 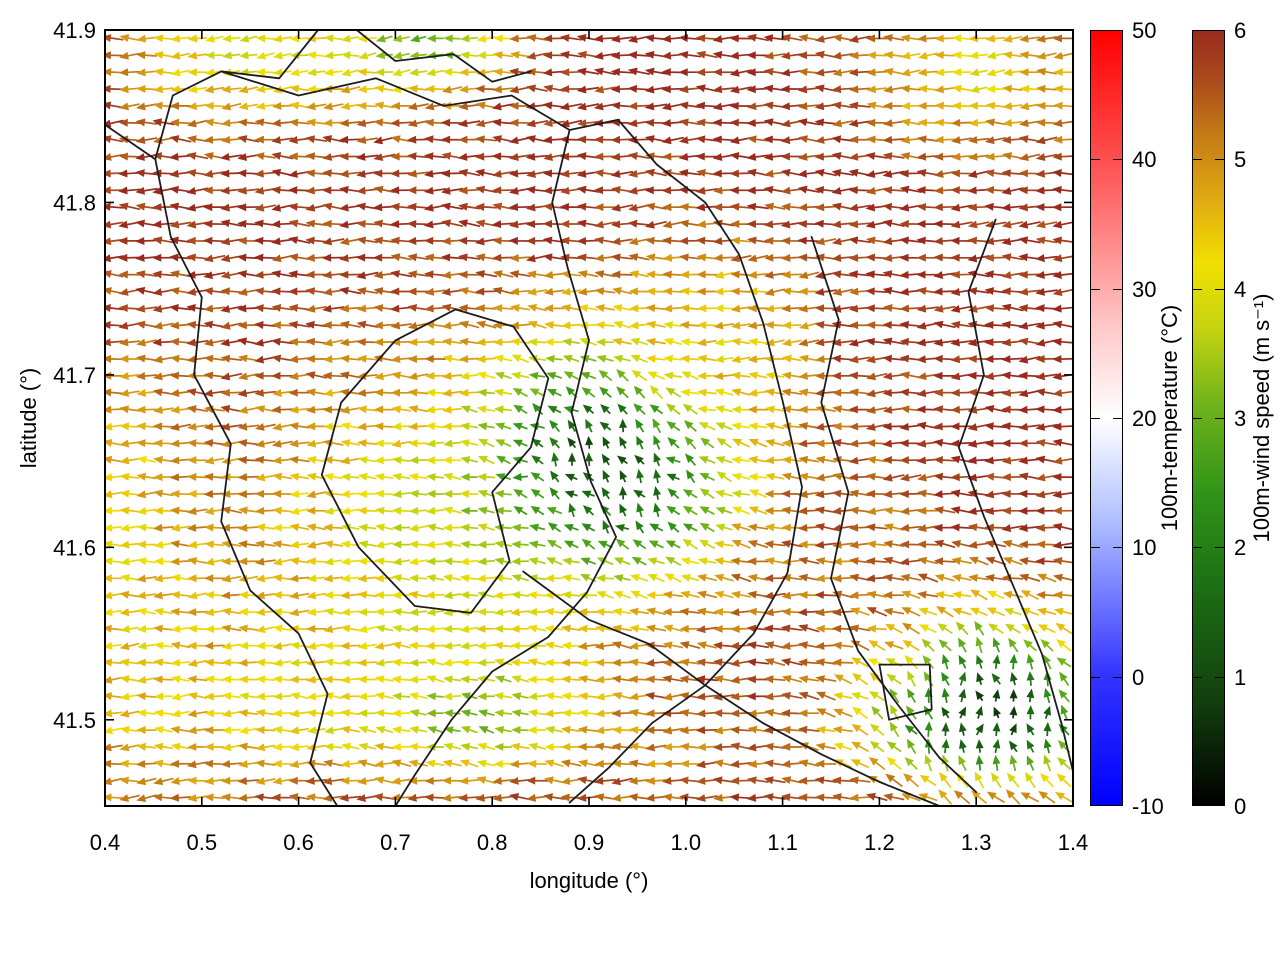 I want to click on x-tick-label: 1.0, so click(x=686, y=842).